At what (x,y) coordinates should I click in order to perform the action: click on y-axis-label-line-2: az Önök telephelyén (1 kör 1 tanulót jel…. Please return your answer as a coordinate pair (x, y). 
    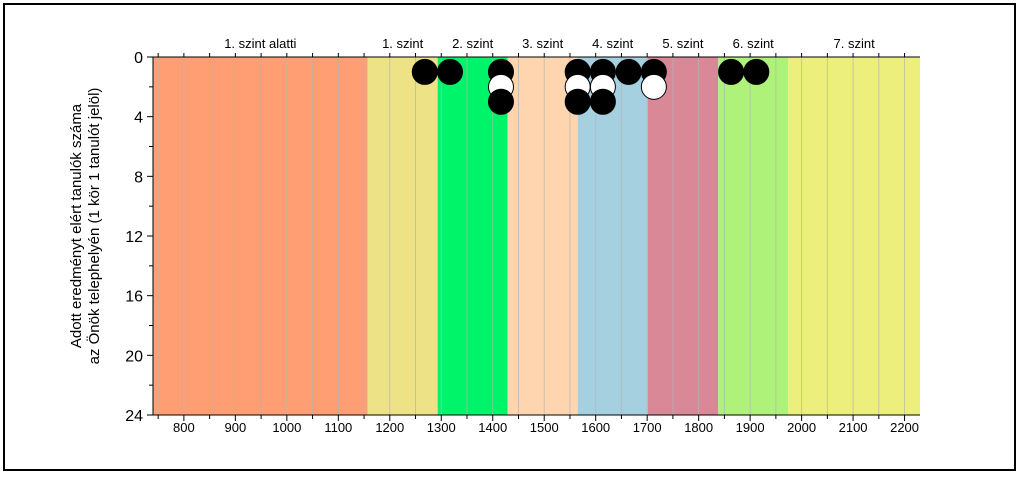
    Looking at the image, I should click on (94, 226).